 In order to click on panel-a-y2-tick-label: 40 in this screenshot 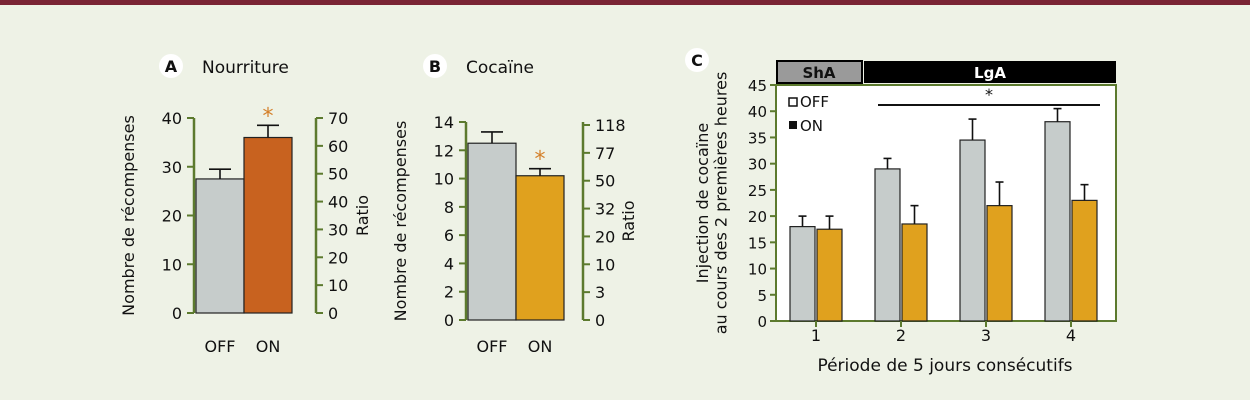, I will do `click(338, 202)`.